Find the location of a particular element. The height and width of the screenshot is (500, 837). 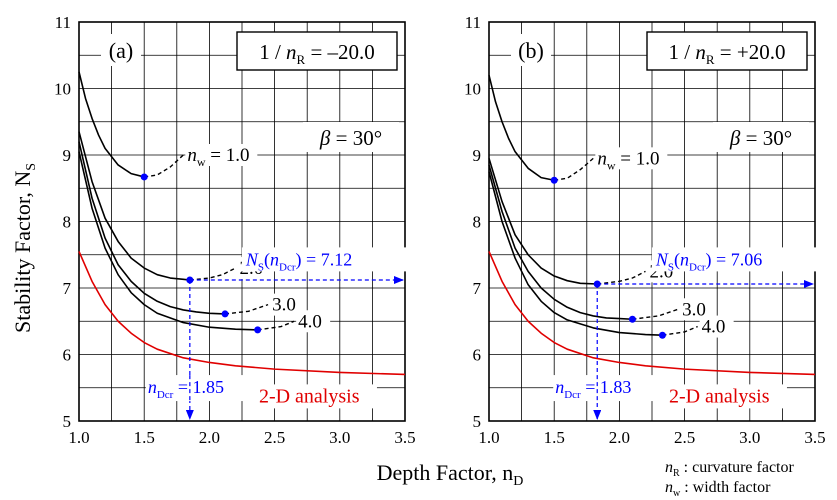

parameter-box-label: 1 / nR = +20.0 is located at coordinates (727, 53).